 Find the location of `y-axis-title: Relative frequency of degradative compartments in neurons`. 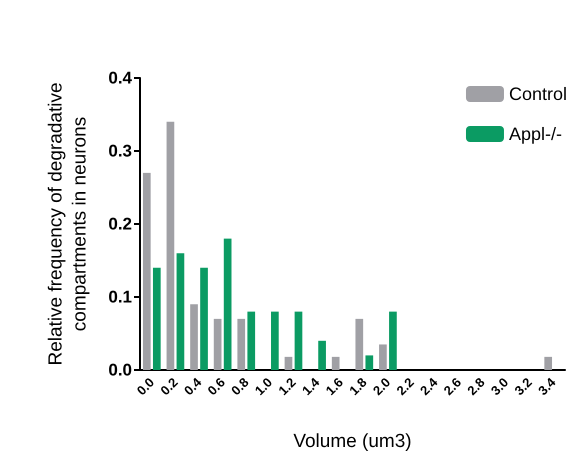

y-axis-title: Relative frequency of degradative compartments in neurons is located at coordinates (68, 224).